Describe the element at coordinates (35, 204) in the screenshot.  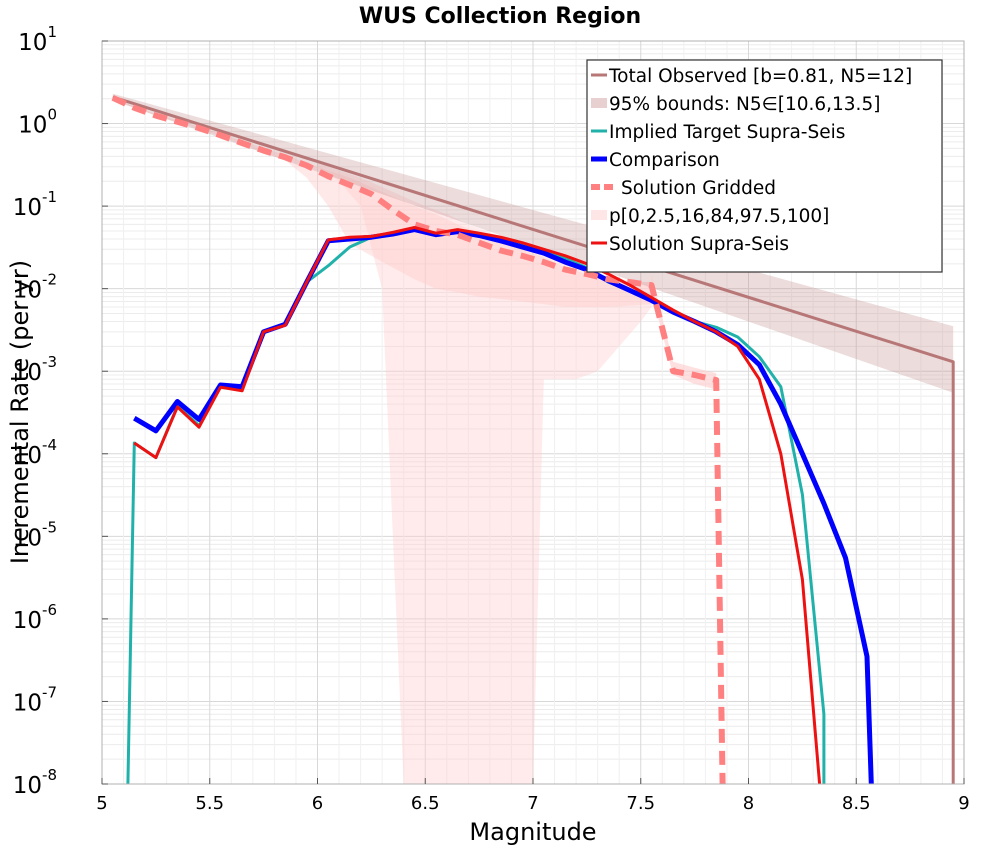
I see `y-tick-label: 10⁻¹` at that location.